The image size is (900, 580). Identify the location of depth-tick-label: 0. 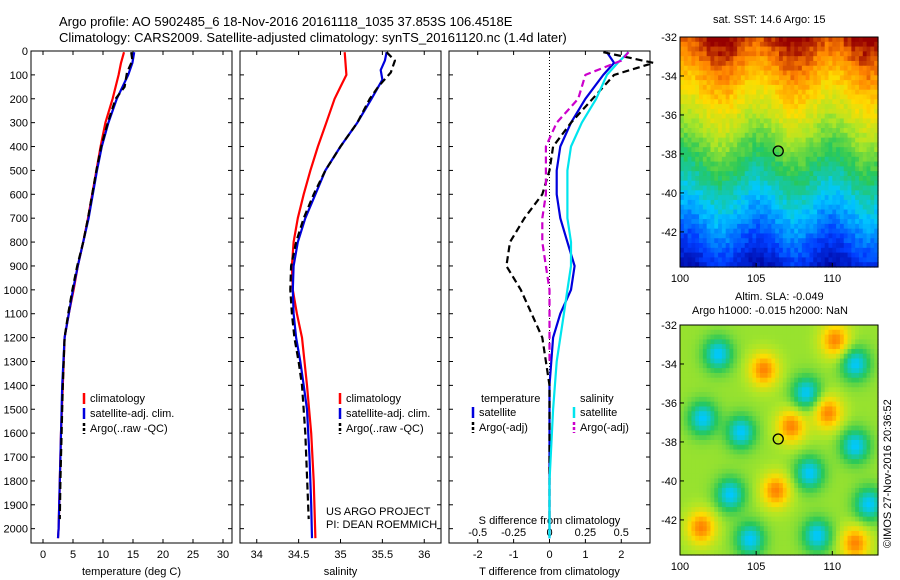
(25, 52).